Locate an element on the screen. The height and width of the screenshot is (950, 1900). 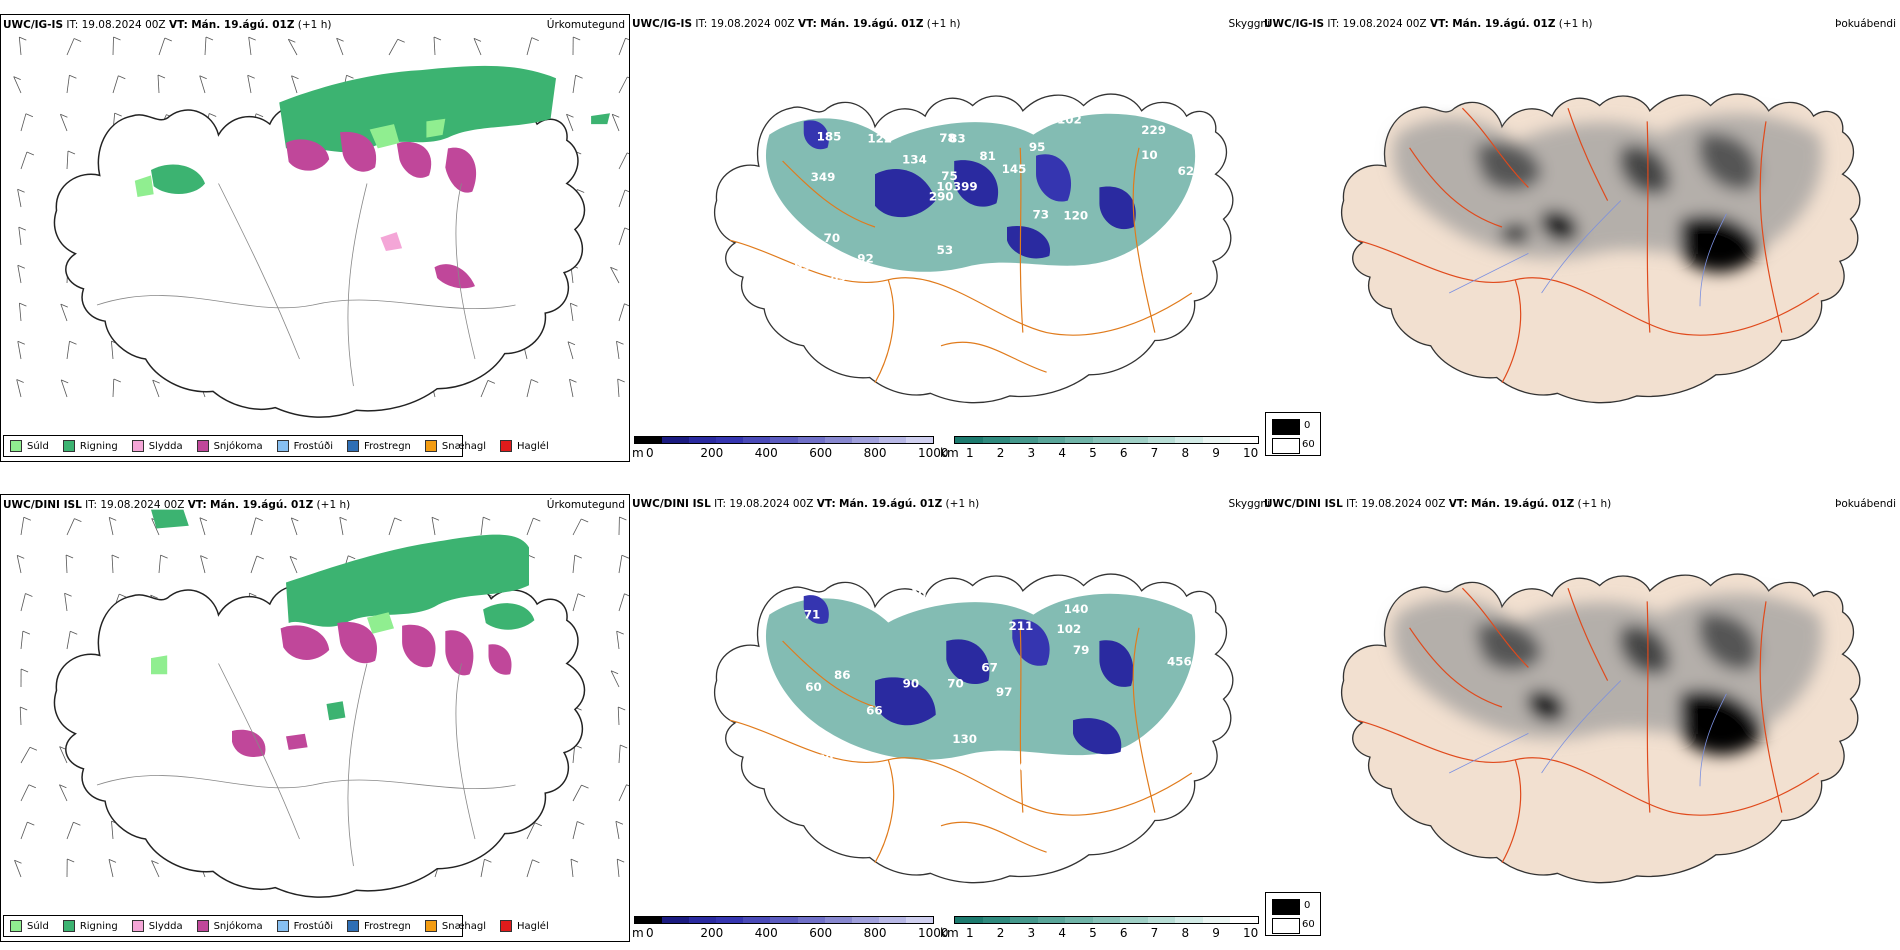
legend-item: Snæhagl is located at coordinates (455, 446).